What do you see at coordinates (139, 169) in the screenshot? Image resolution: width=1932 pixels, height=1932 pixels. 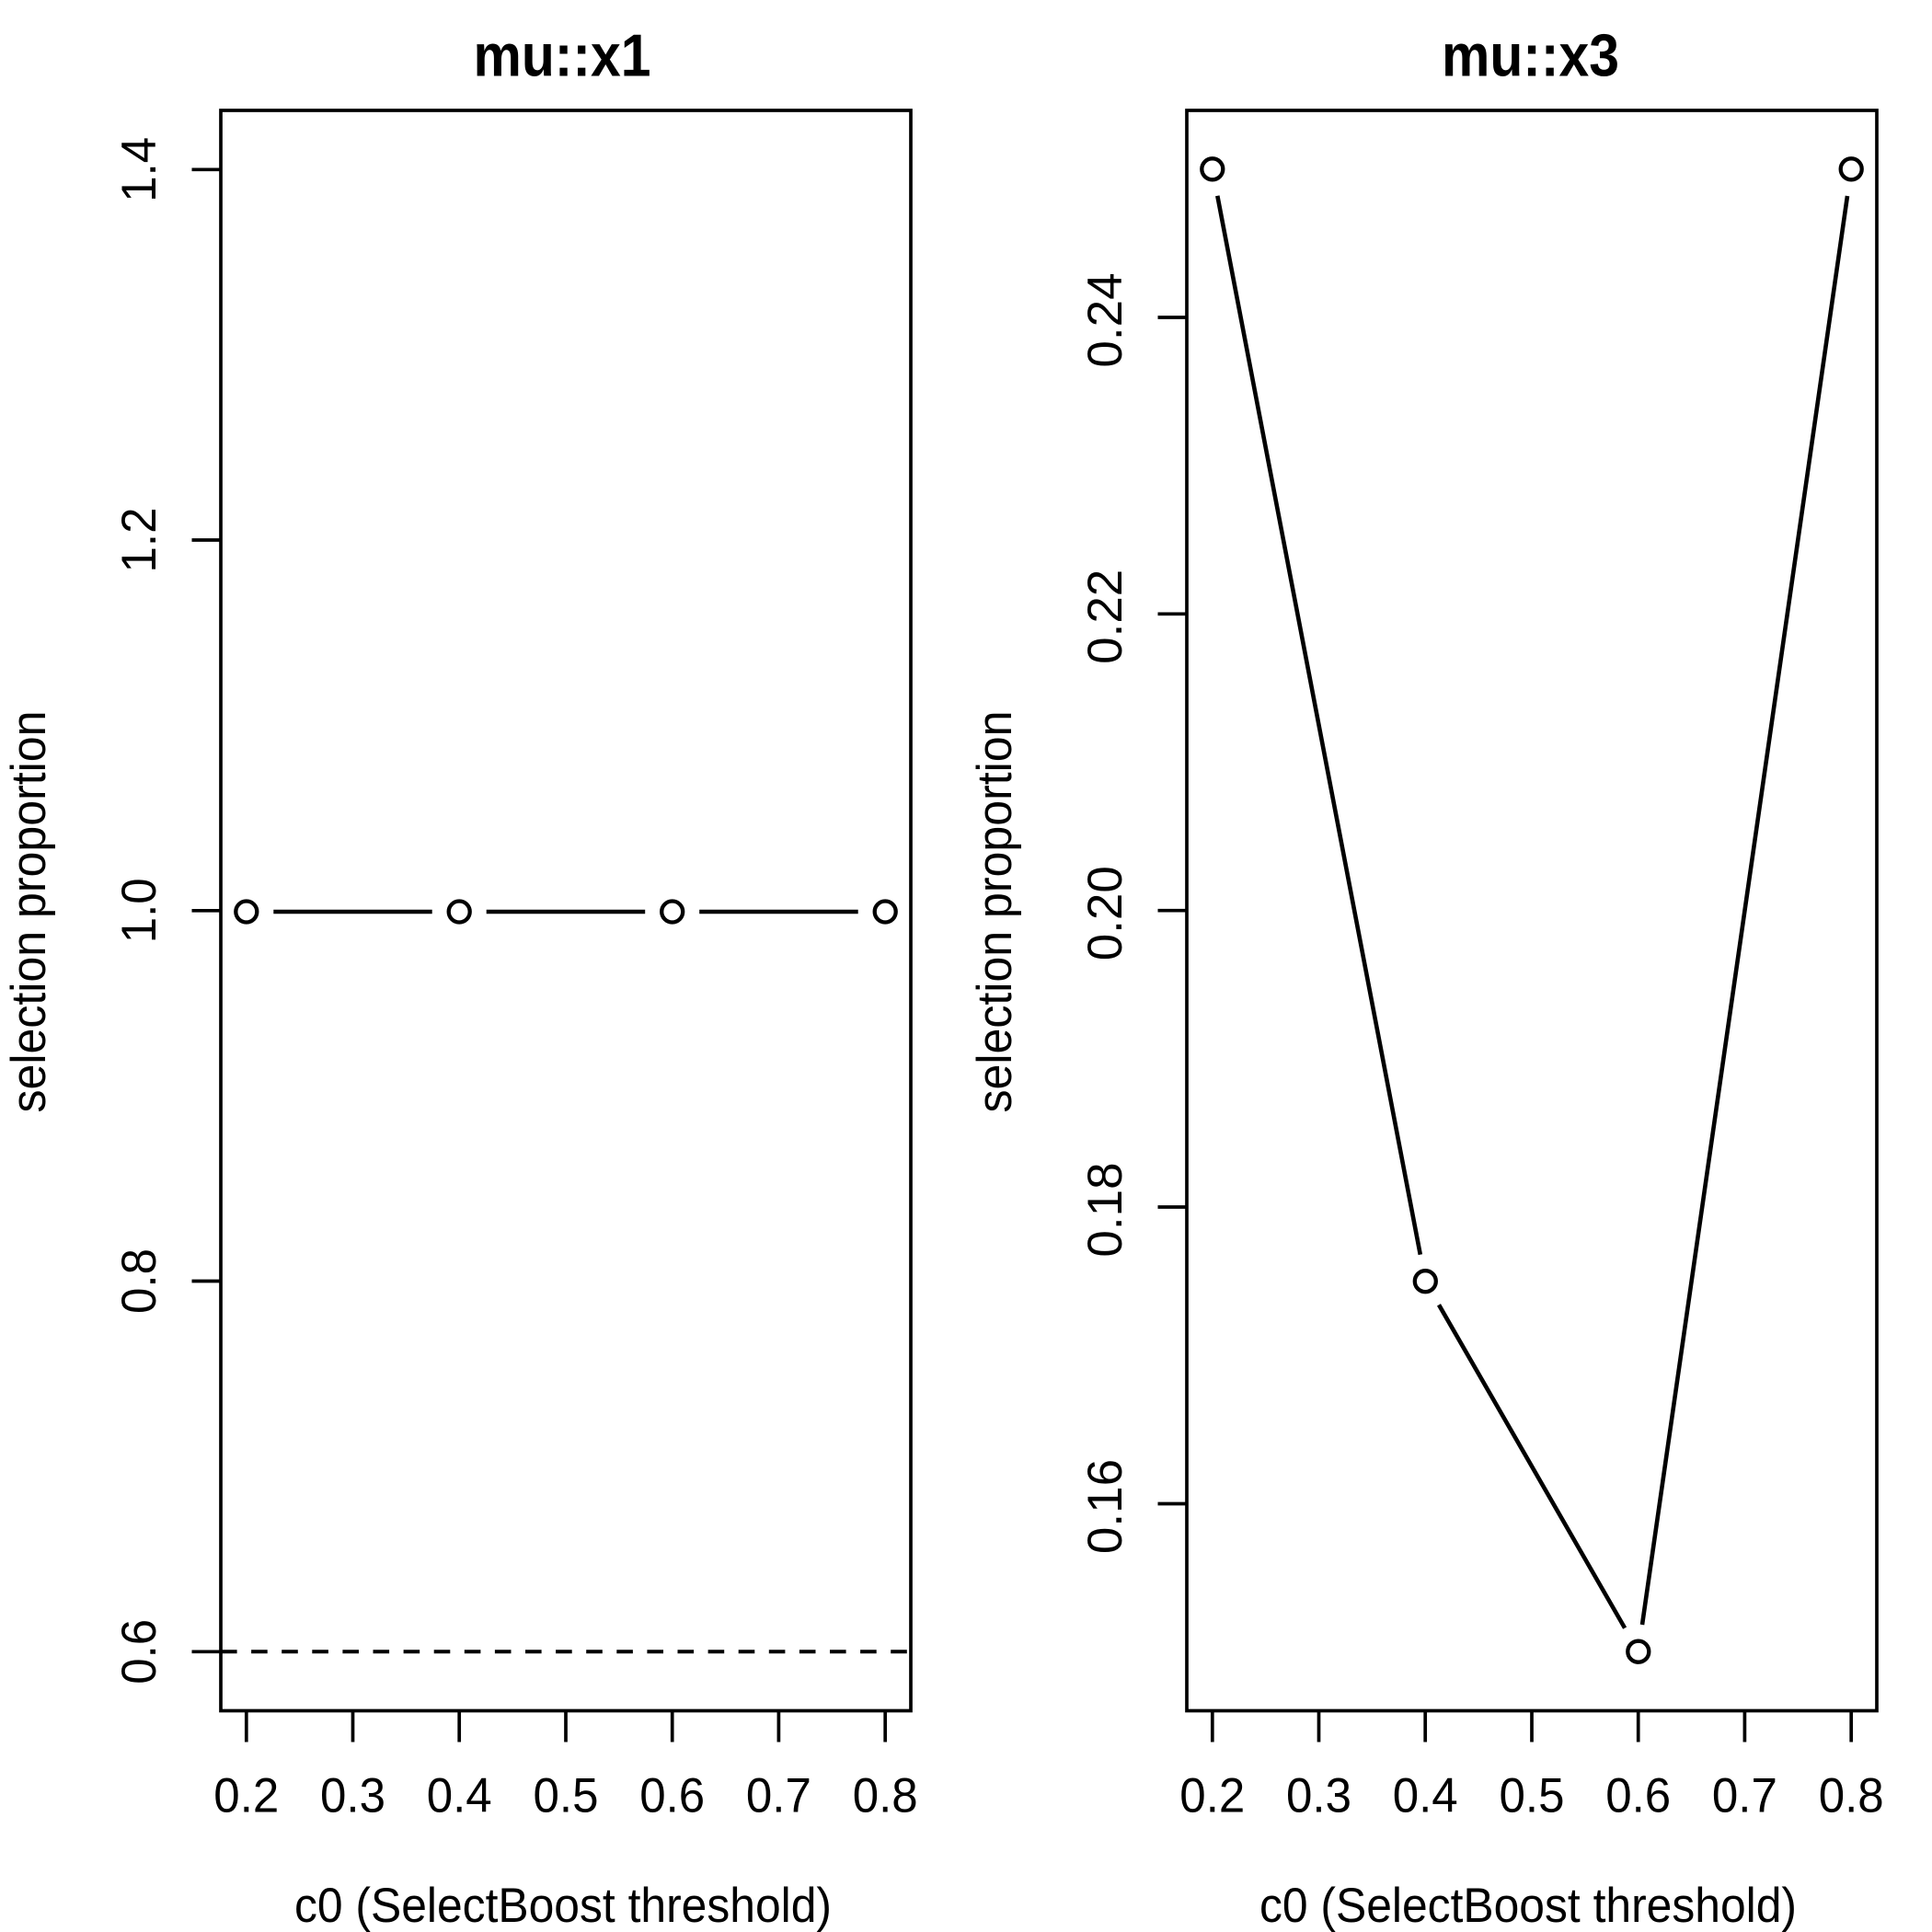 I see `svg-text: 1.4` at bounding box center [139, 169].